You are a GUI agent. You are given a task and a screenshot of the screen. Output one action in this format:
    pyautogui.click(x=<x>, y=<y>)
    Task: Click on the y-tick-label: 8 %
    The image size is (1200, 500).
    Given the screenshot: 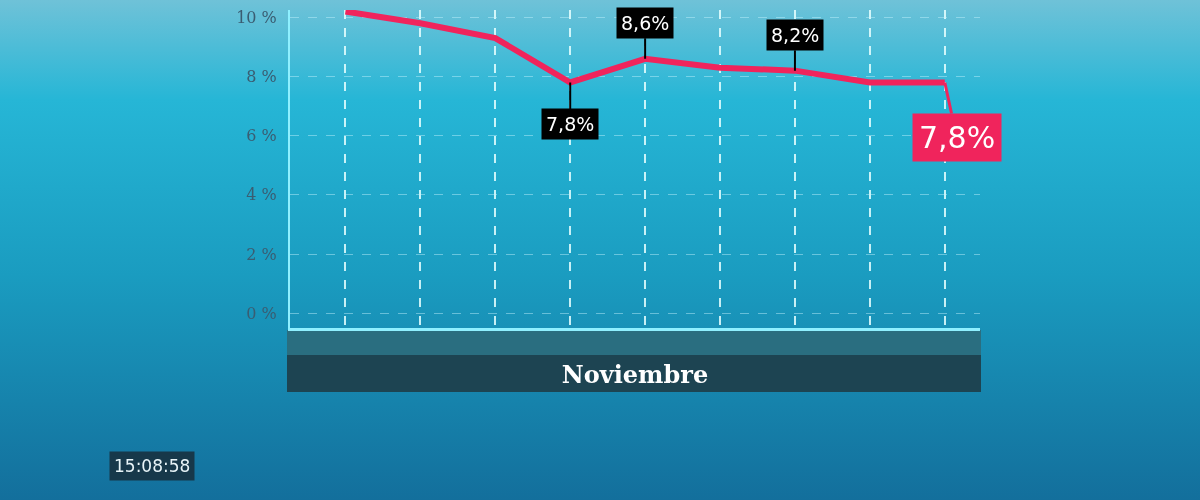 What is the action you would take?
    pyautogui.click(x=261, y=77)
    